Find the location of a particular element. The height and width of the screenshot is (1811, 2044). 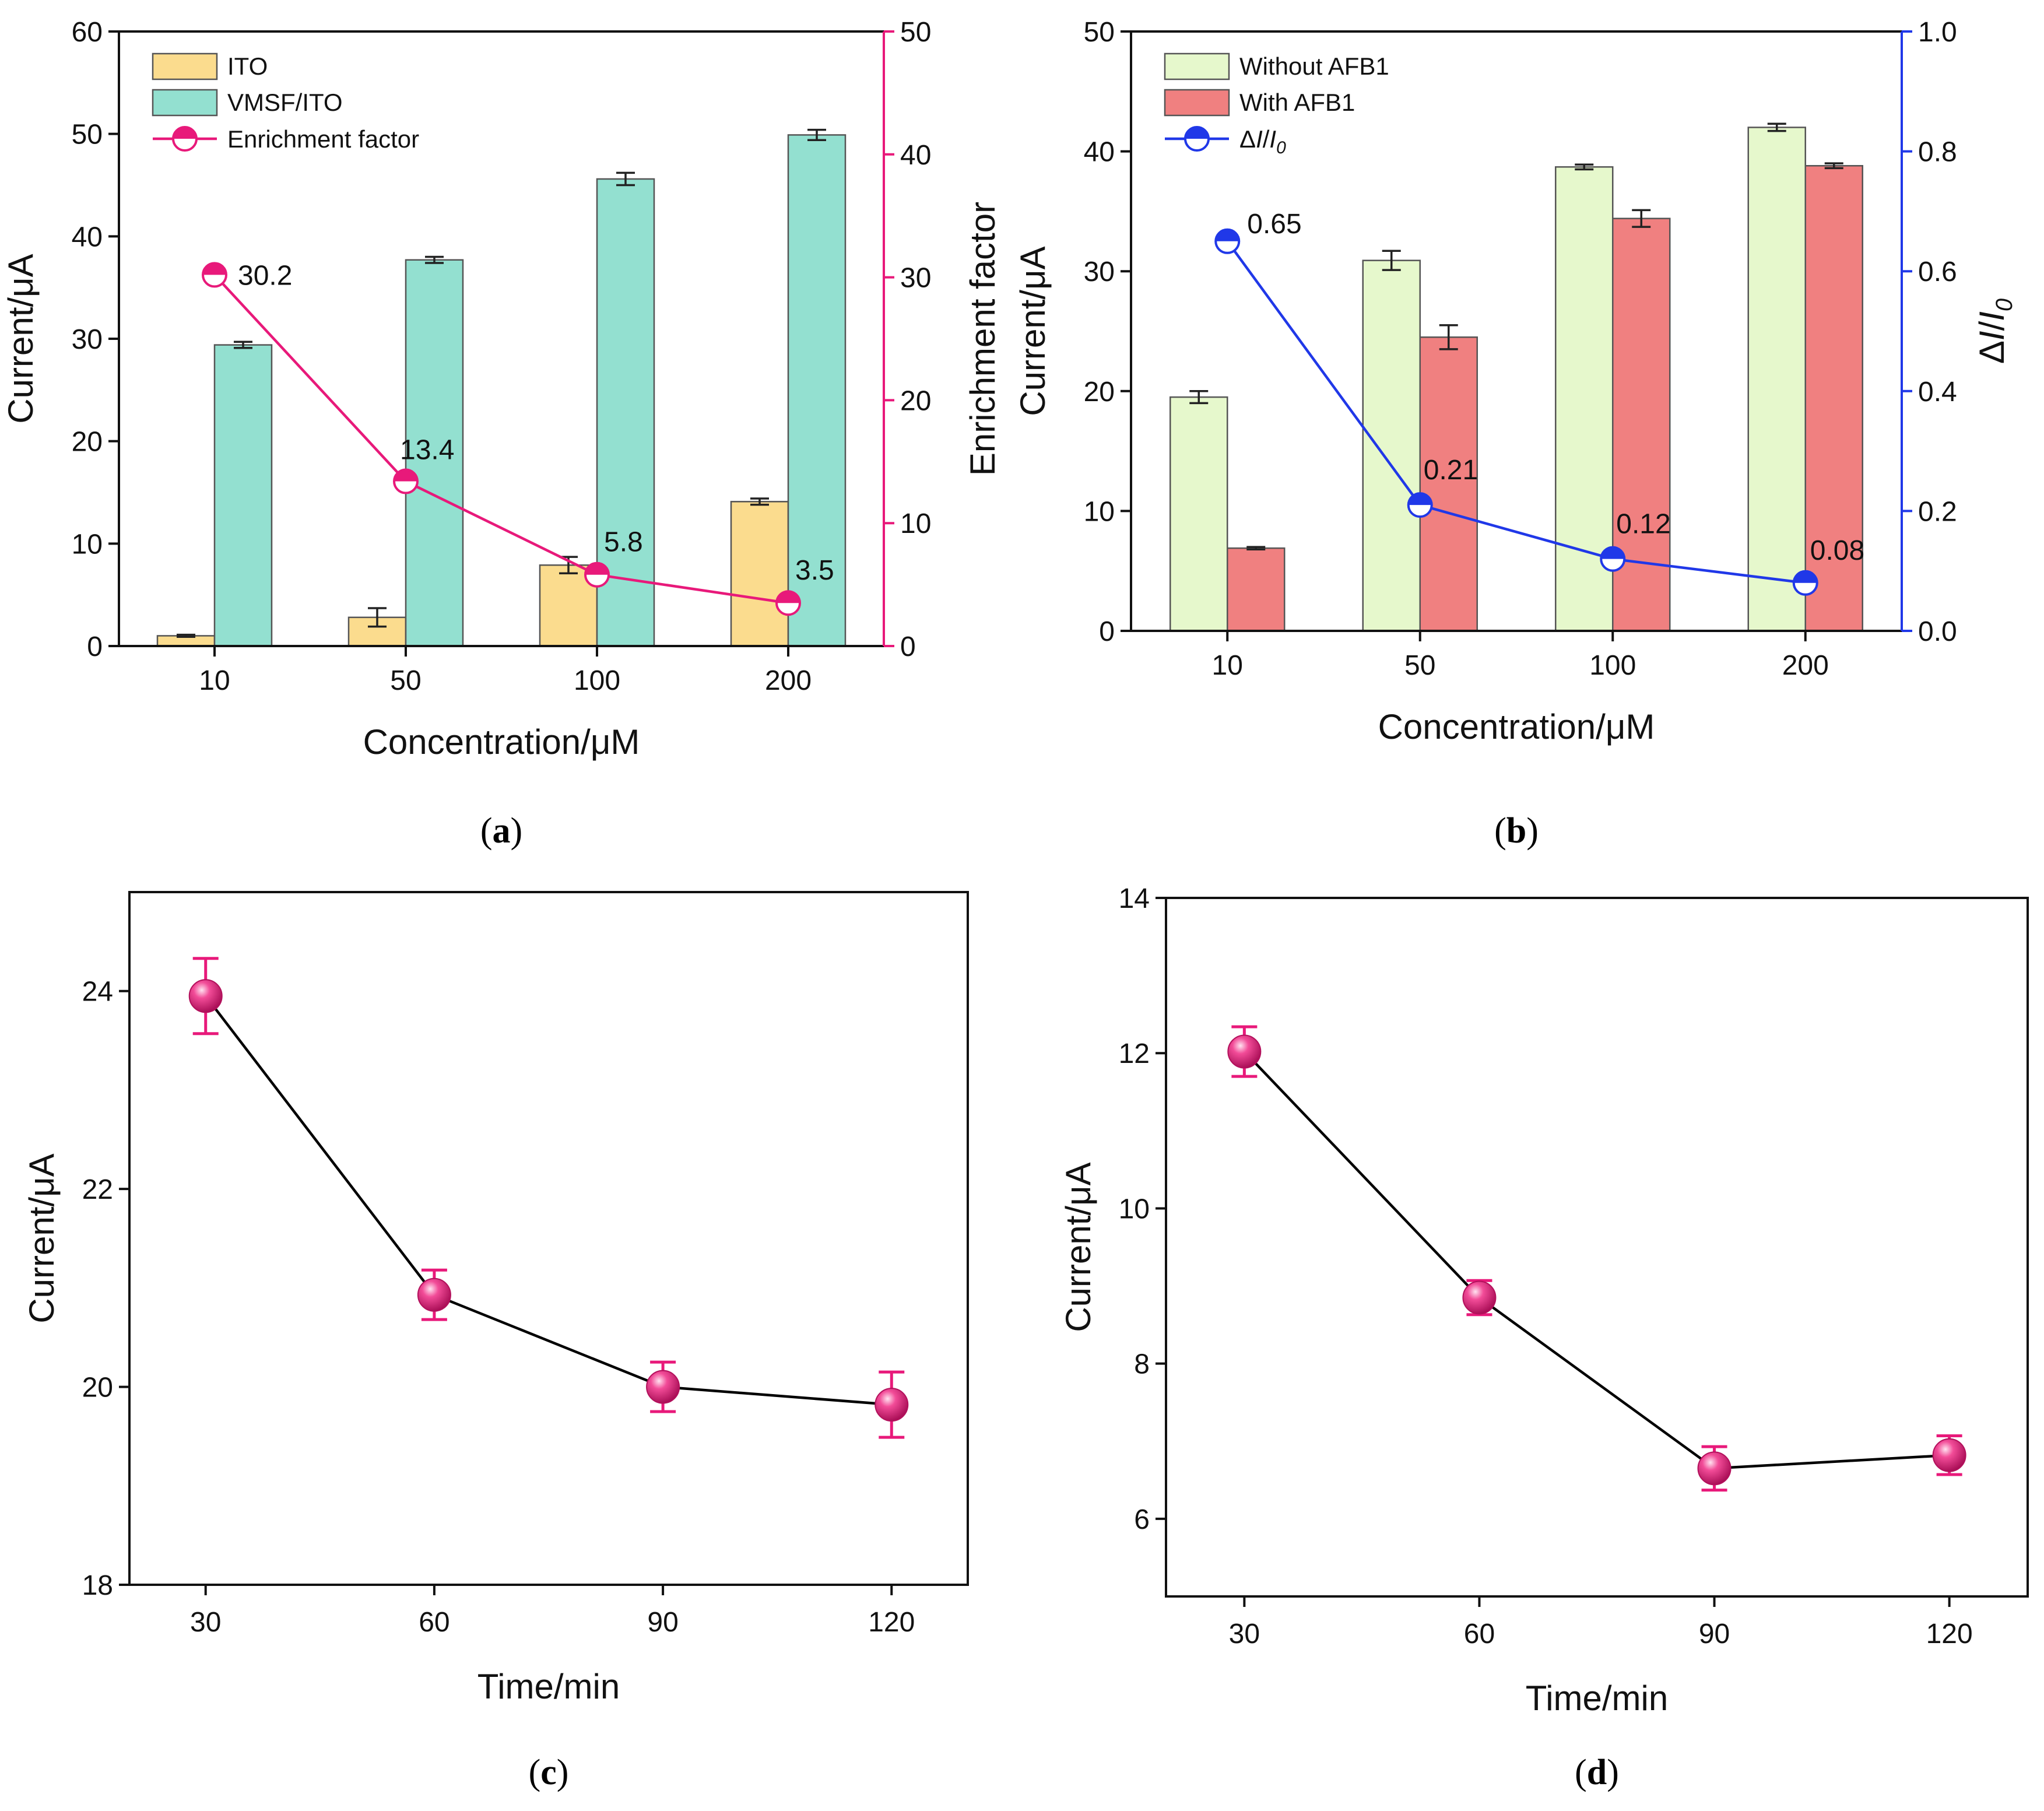

legend-slash: / is located at coordinates (1267, 139).